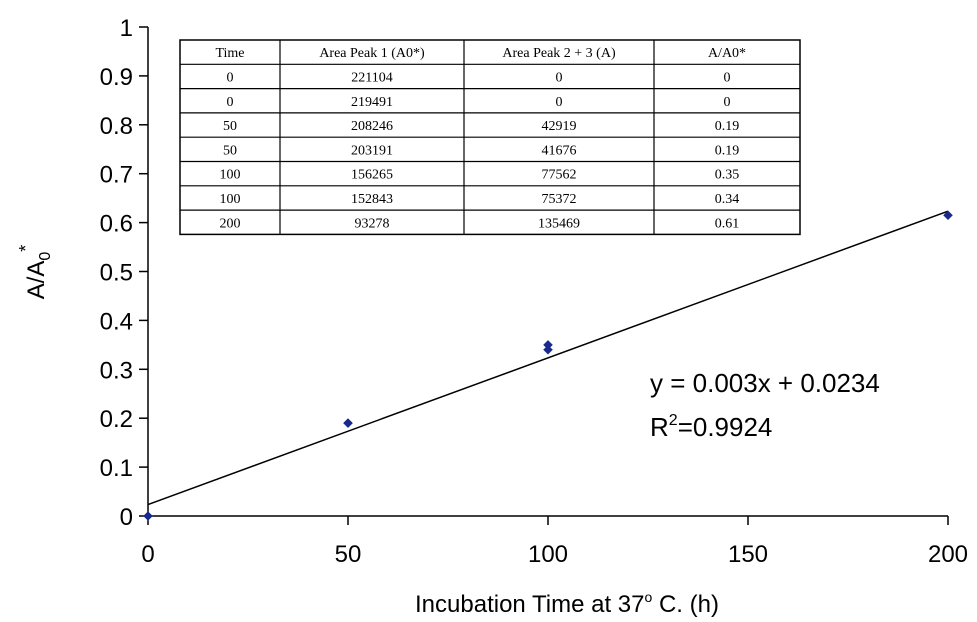 This screenshot has width=977, height=622. I want to click on table-cell: 0.35, so click(727, 175).